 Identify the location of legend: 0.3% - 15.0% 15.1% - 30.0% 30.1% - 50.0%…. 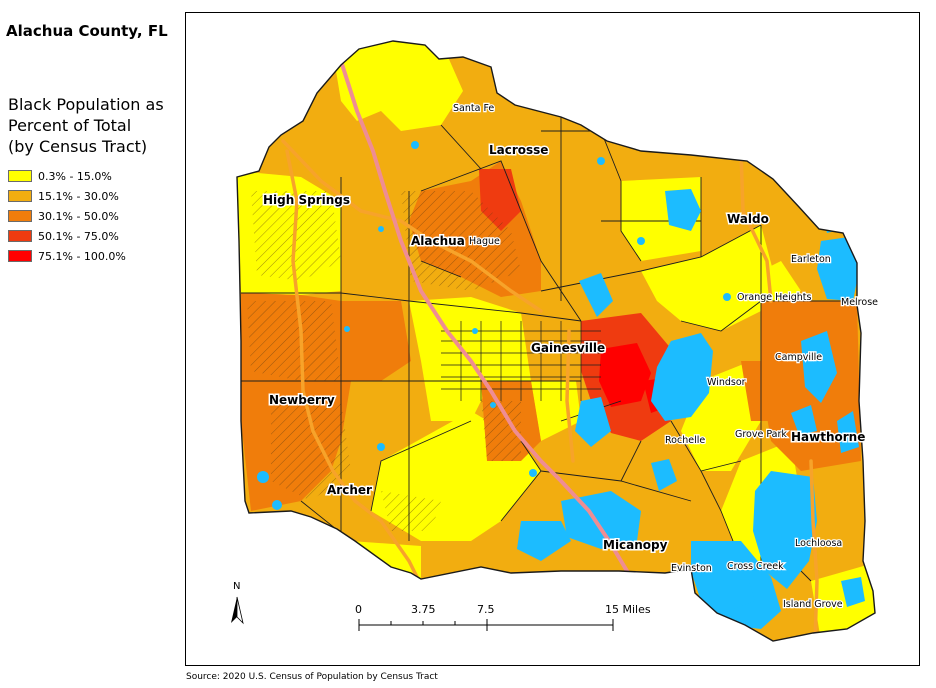
(67, 216).